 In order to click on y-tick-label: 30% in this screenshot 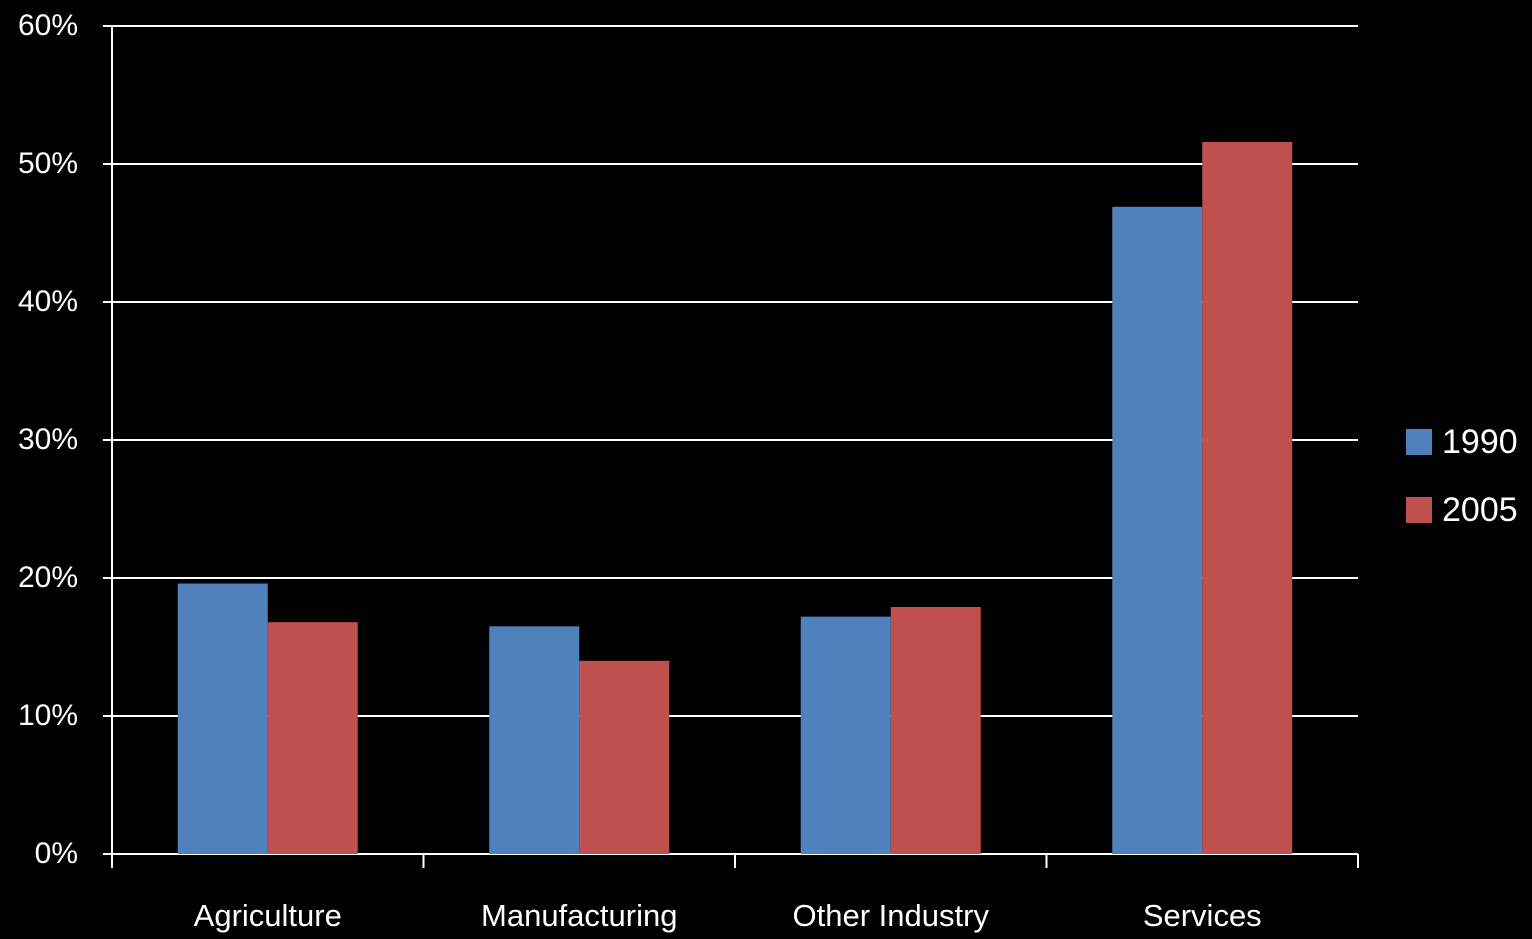, I will do `click(48, 439)`.